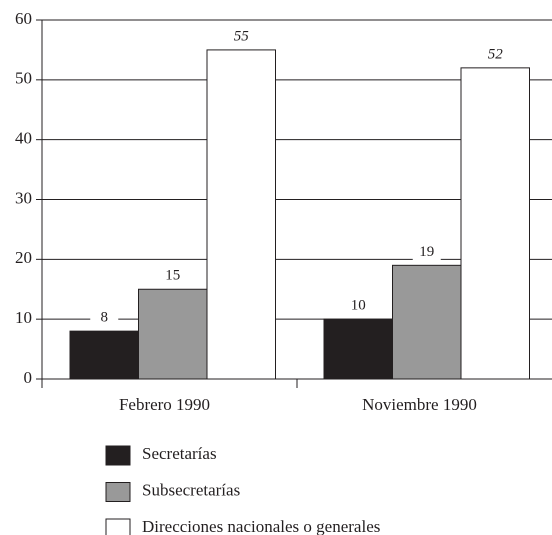 Image resolution: width=552 pixels, height=535 pixels. I want to click on value-label: 10, so click(358, 306).